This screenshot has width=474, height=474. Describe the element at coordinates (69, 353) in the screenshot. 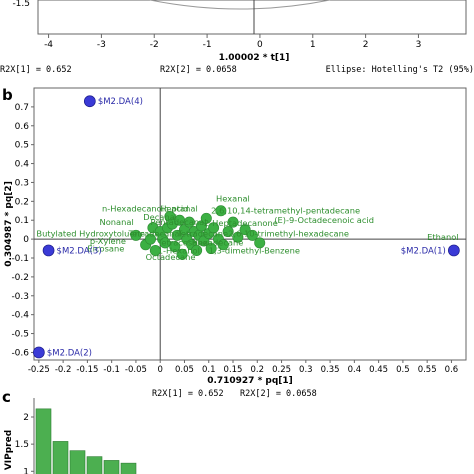

I see `observation-label: $M2.DA(2)` at that location.